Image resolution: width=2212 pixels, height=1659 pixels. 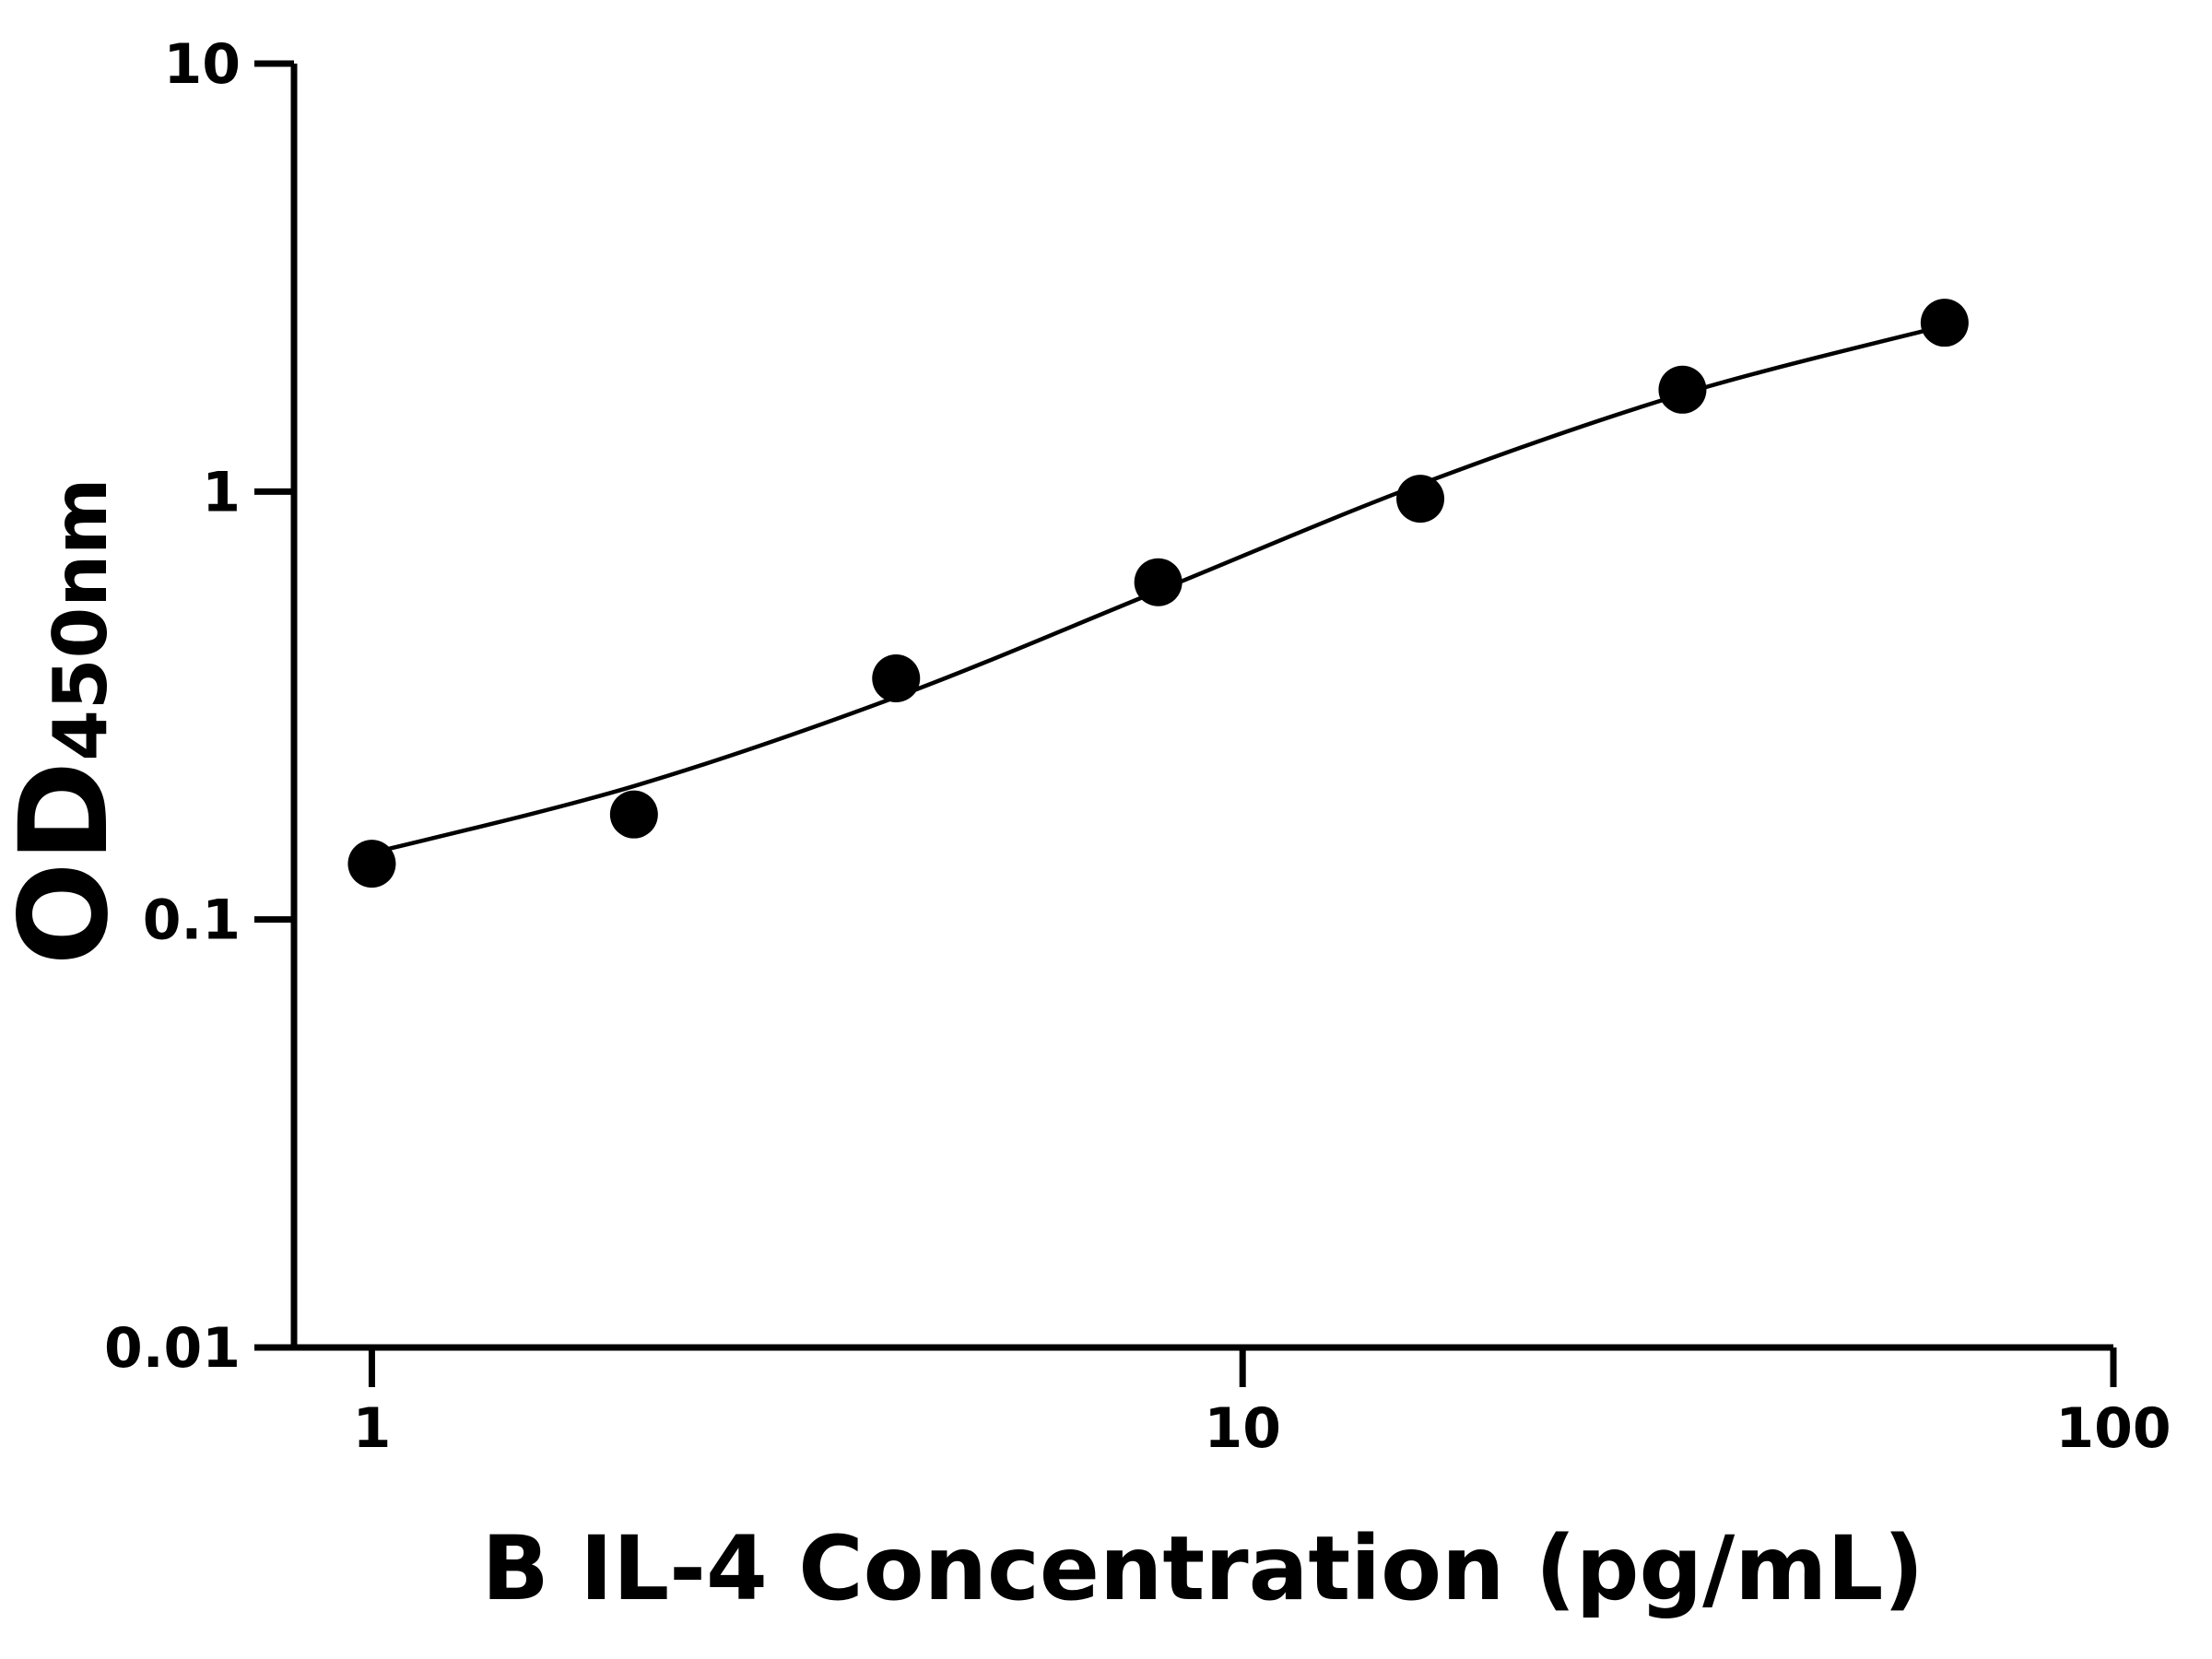 I want to click on x-tick-label: 10, so click(x=1242, y=1428).